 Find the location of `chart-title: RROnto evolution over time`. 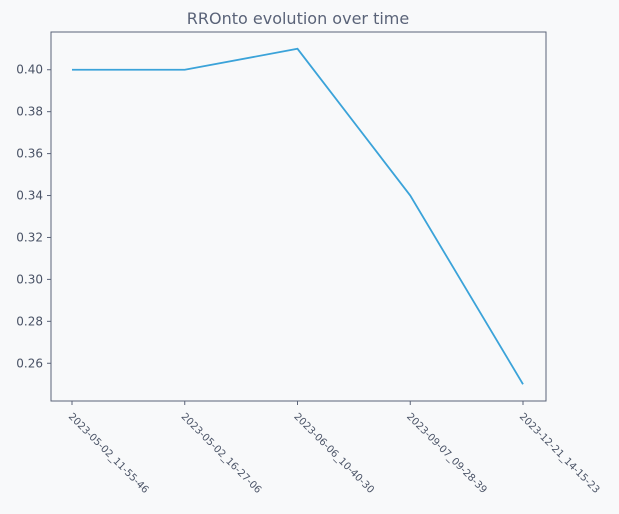

chart-title: RROnto evolution over time is located at coordinates (298, 18).